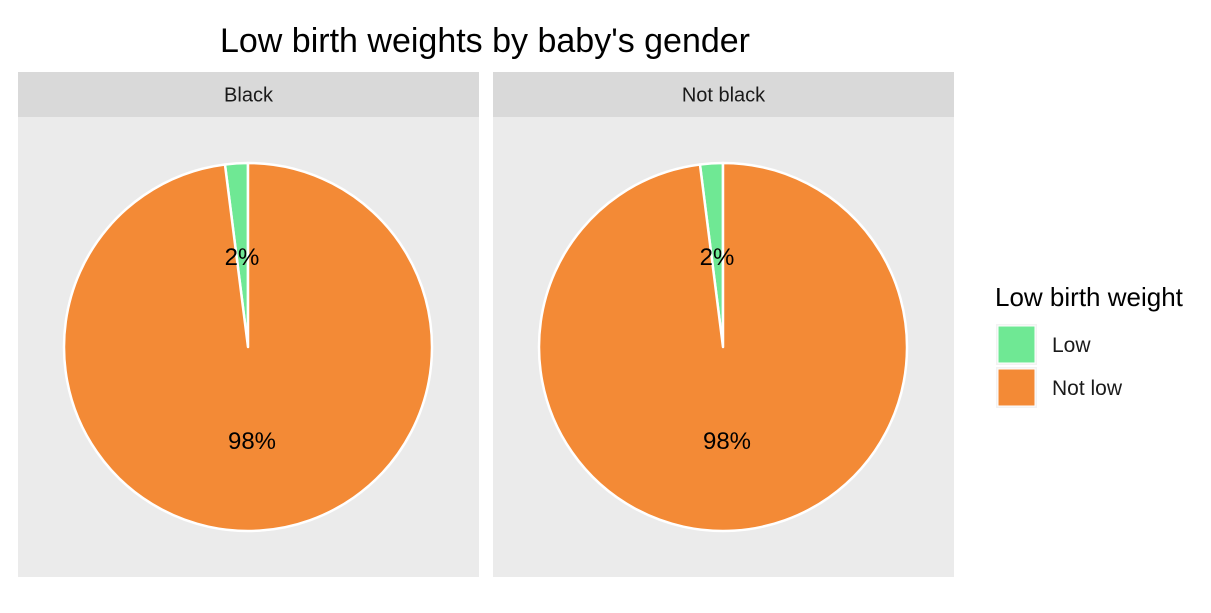  I want to click on facet-strip-label: Black, so click(249, 96).